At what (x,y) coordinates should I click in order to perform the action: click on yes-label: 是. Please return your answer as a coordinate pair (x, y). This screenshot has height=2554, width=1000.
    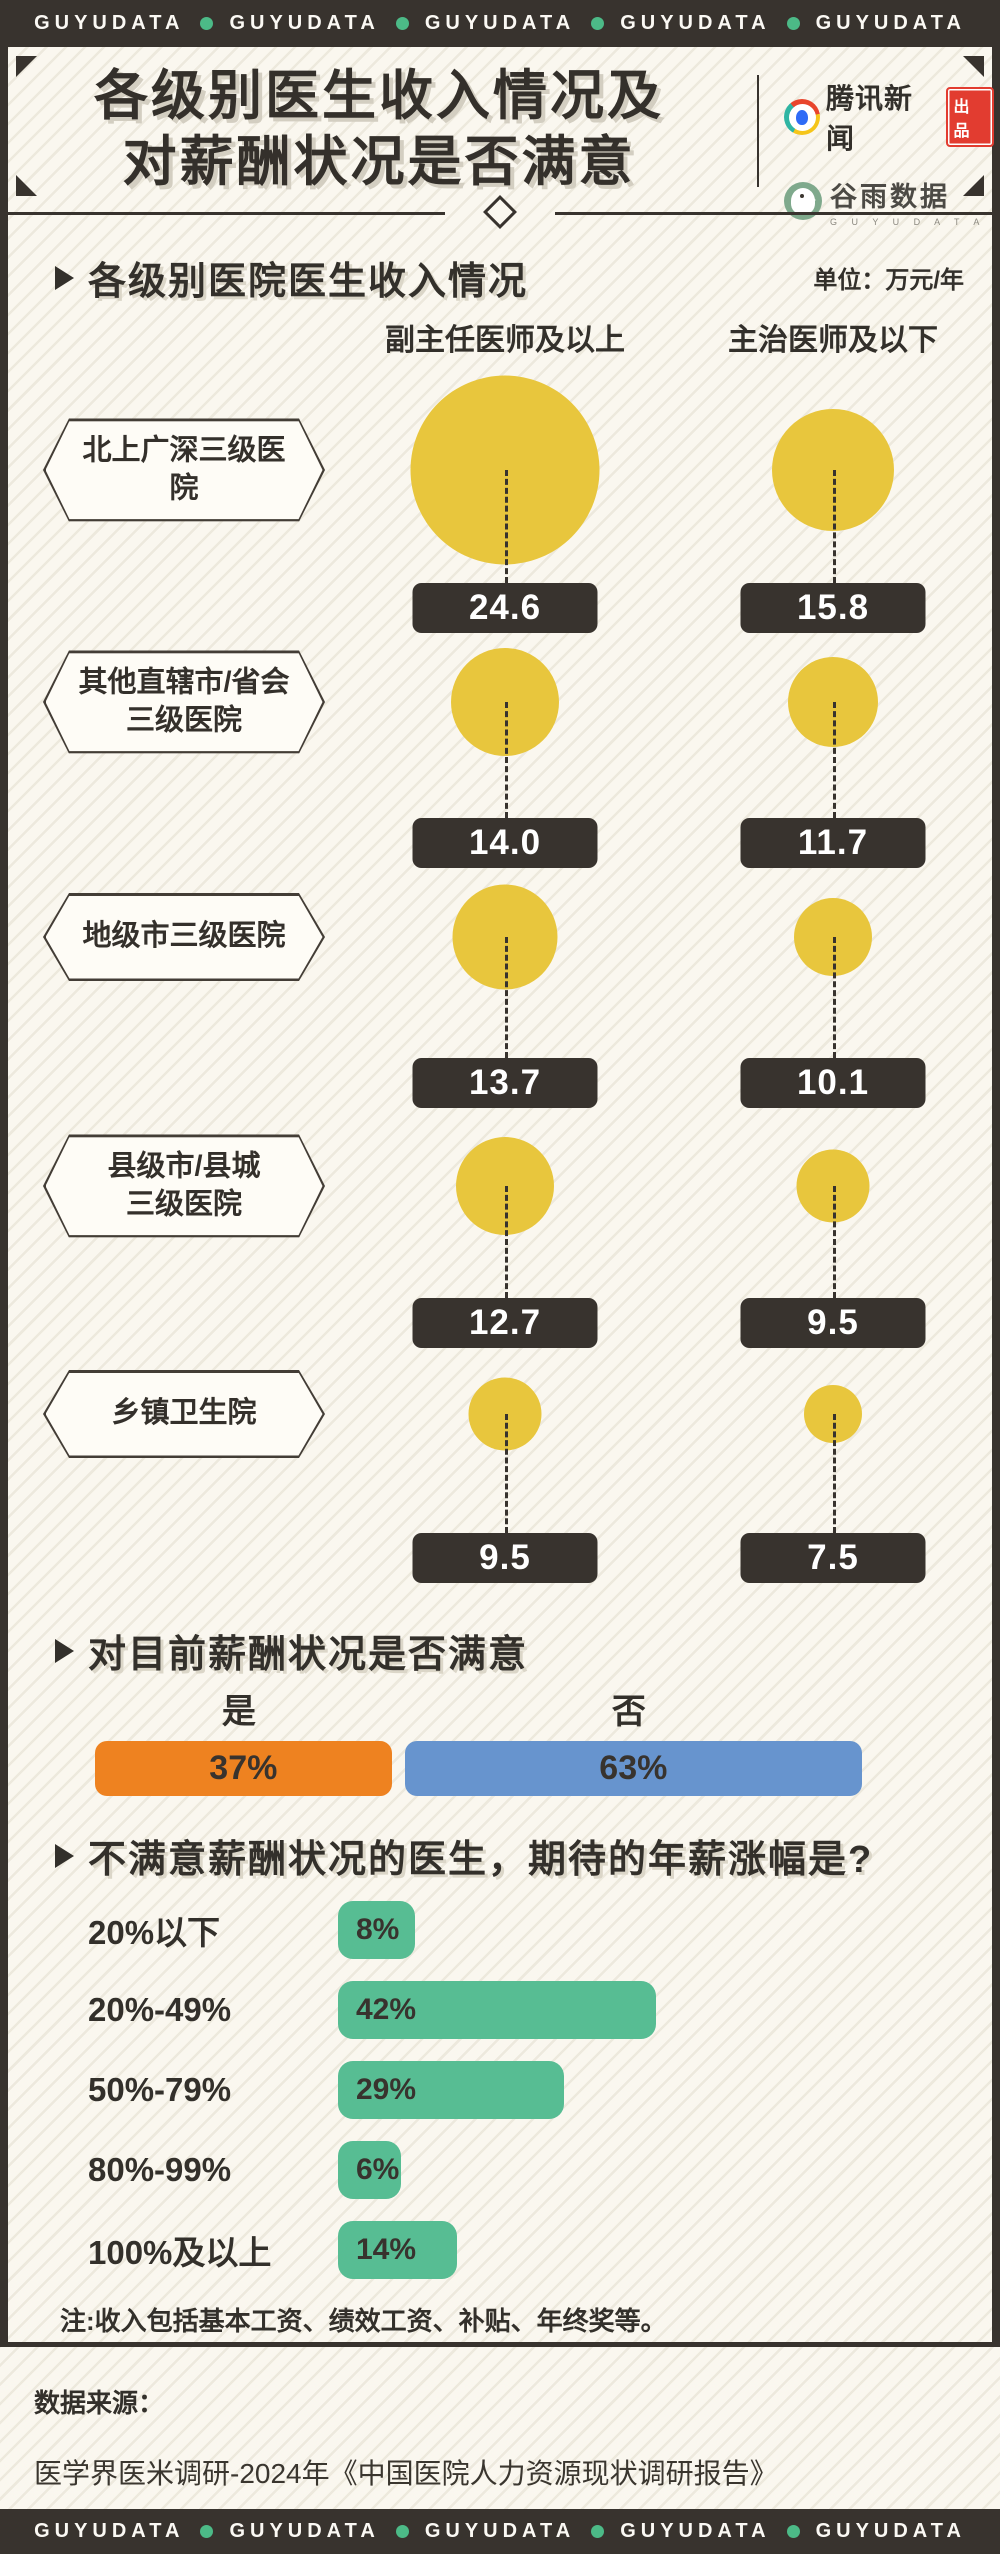
    Looking at the image, I should click on (238, 1712).